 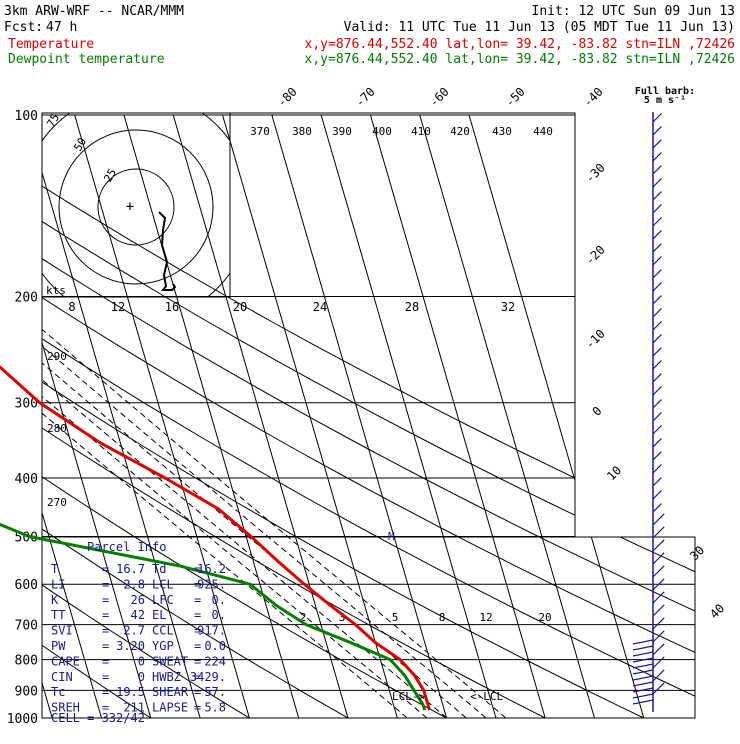 I want to click on parcel-info-value: 3429., so click(x=208, y=677).